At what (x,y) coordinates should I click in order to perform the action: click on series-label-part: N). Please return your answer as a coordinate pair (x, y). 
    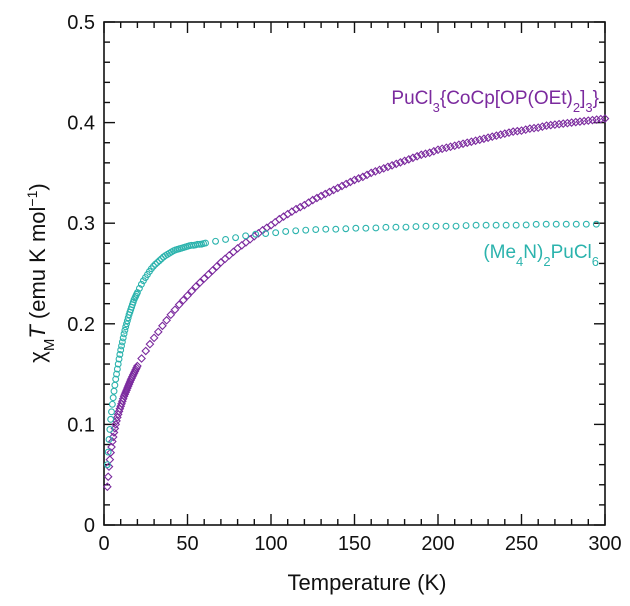
    Looking at the image, I should click on (533, 252).